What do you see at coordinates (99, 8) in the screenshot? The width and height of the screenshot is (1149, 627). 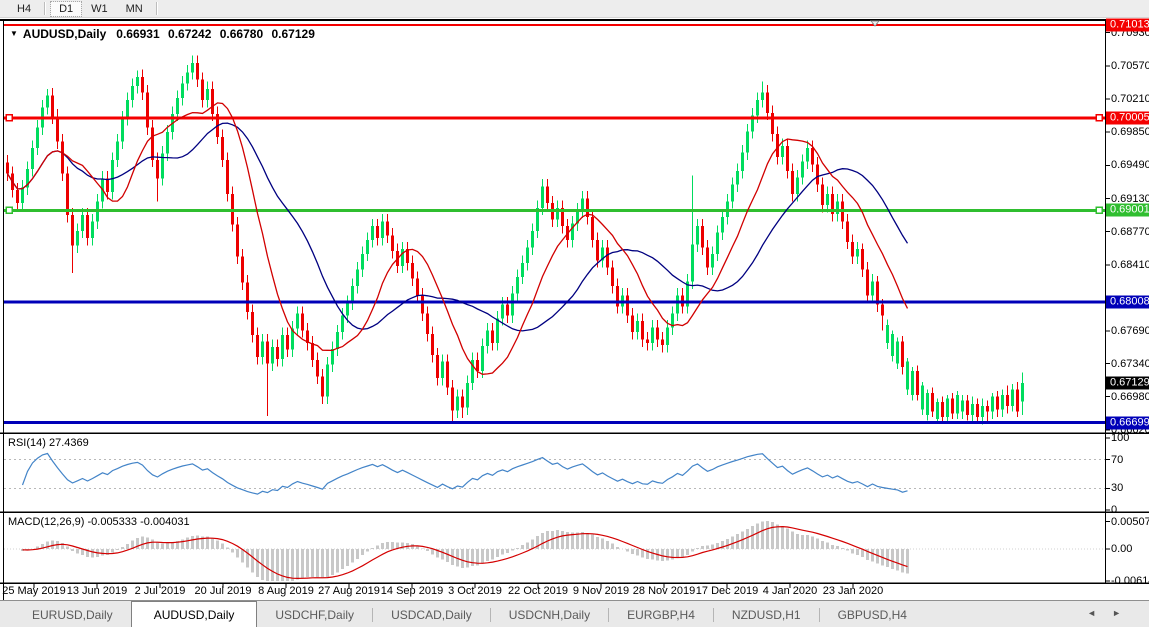 I see `timeframe-button-w1: W1` at bounding box center [99, 8].